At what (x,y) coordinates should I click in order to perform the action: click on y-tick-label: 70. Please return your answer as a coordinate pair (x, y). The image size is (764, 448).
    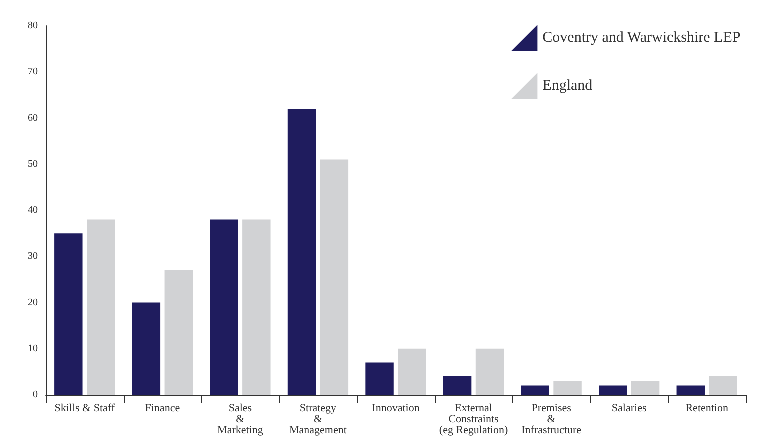
    Looking at the image, I should click on (33, 72).